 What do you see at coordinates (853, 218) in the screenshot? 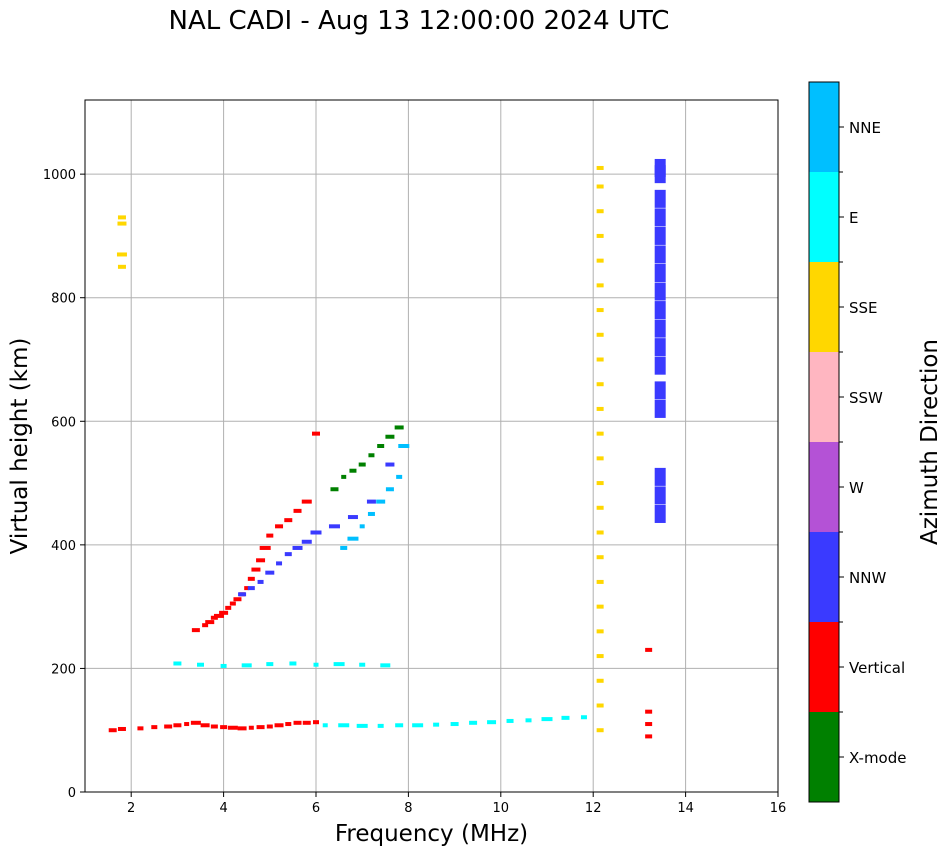
I see `colorbar-category-label: E` at bounding box center [853, 218].